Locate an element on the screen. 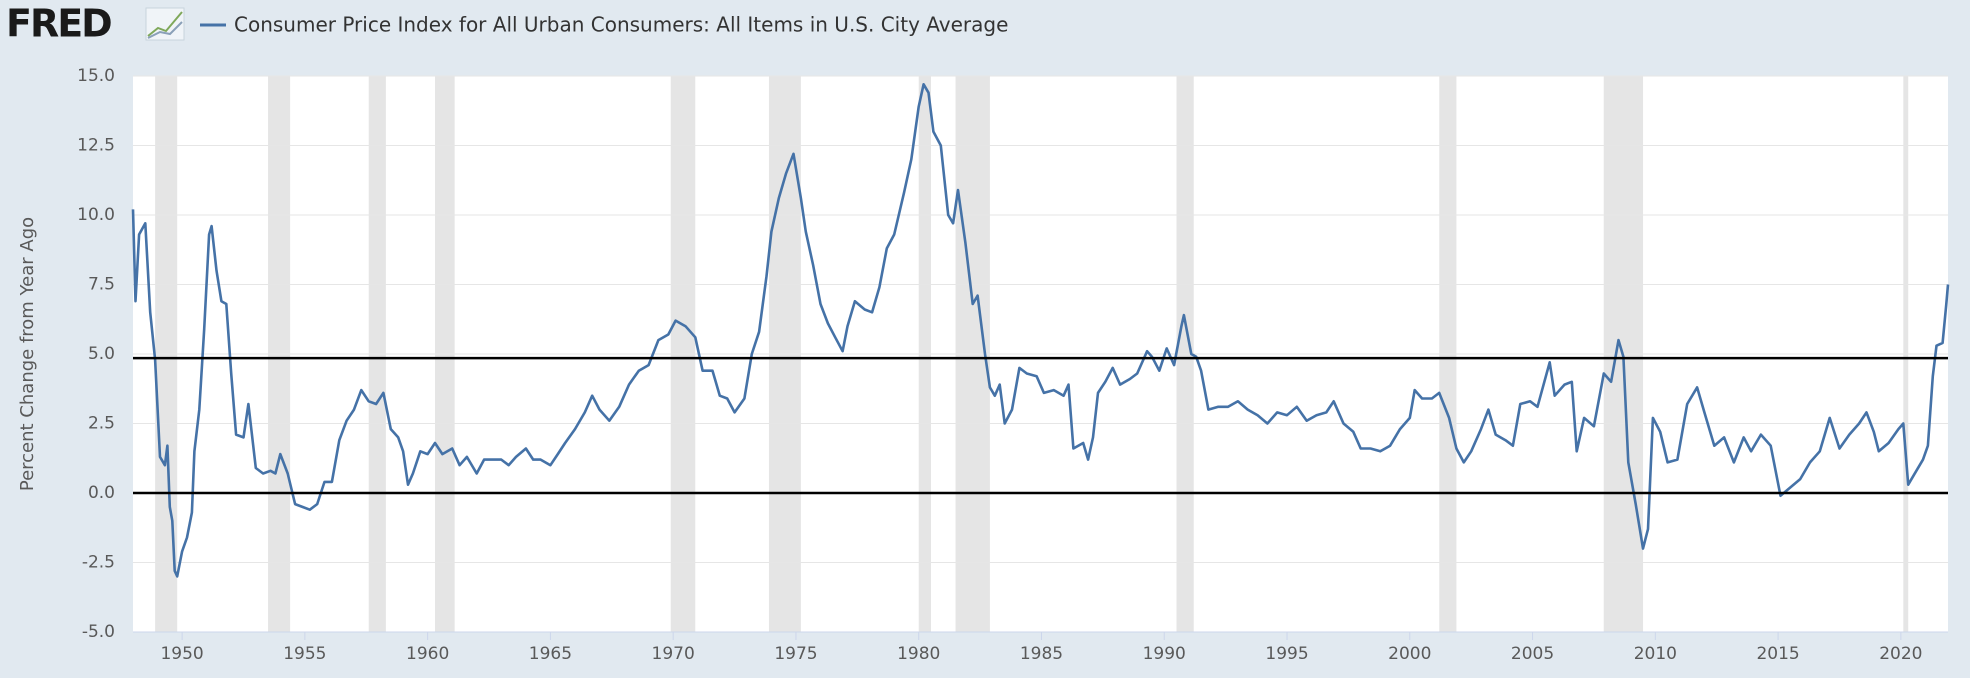 The image size is (1970, 678). y-tick-label: -5.0 is located at coordinates (98, 632).